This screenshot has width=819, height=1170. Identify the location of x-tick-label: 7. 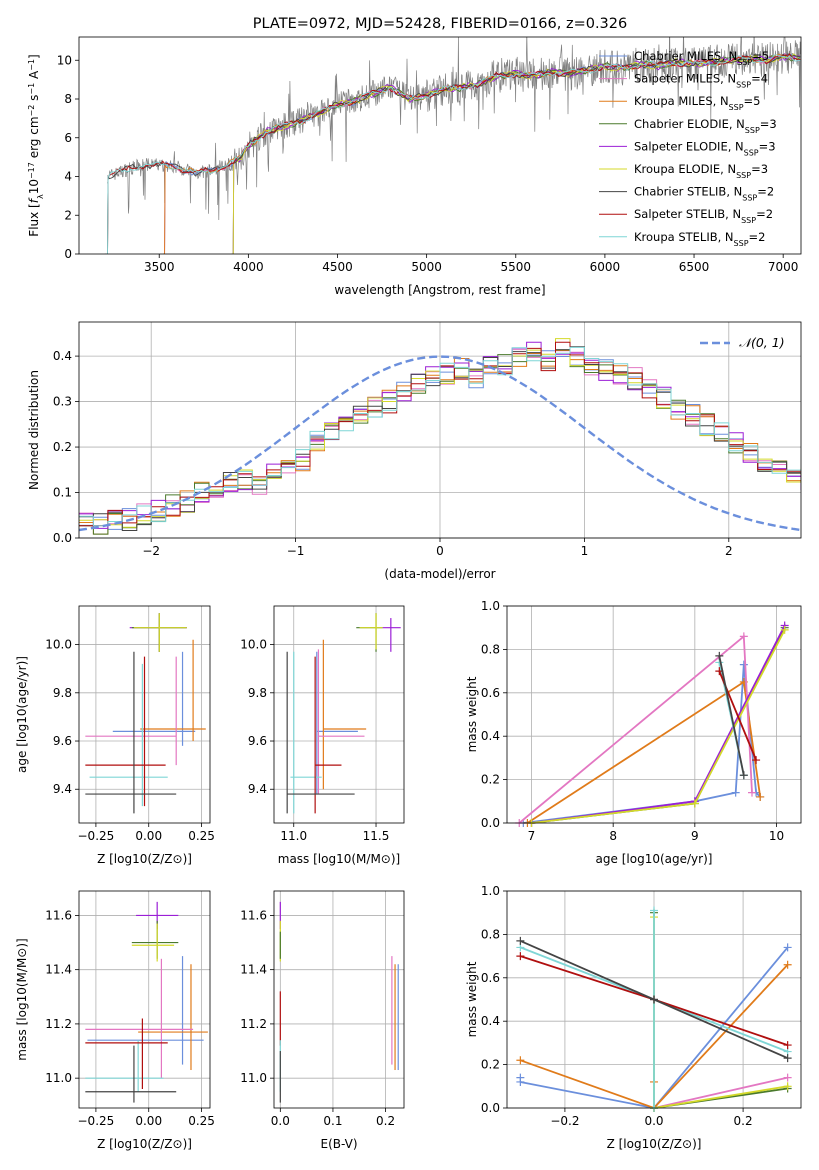
(532, 836).